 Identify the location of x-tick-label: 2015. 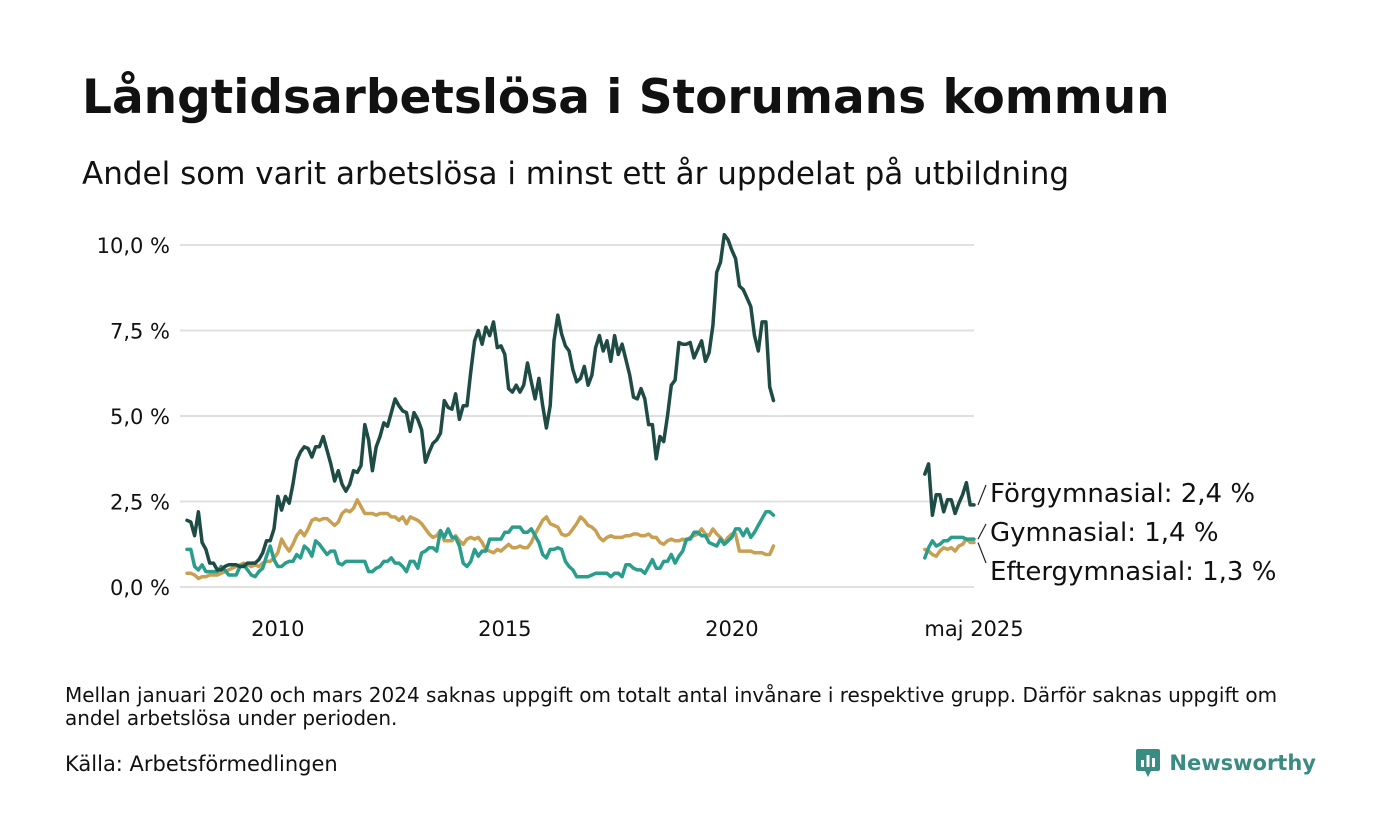
(504, 629).